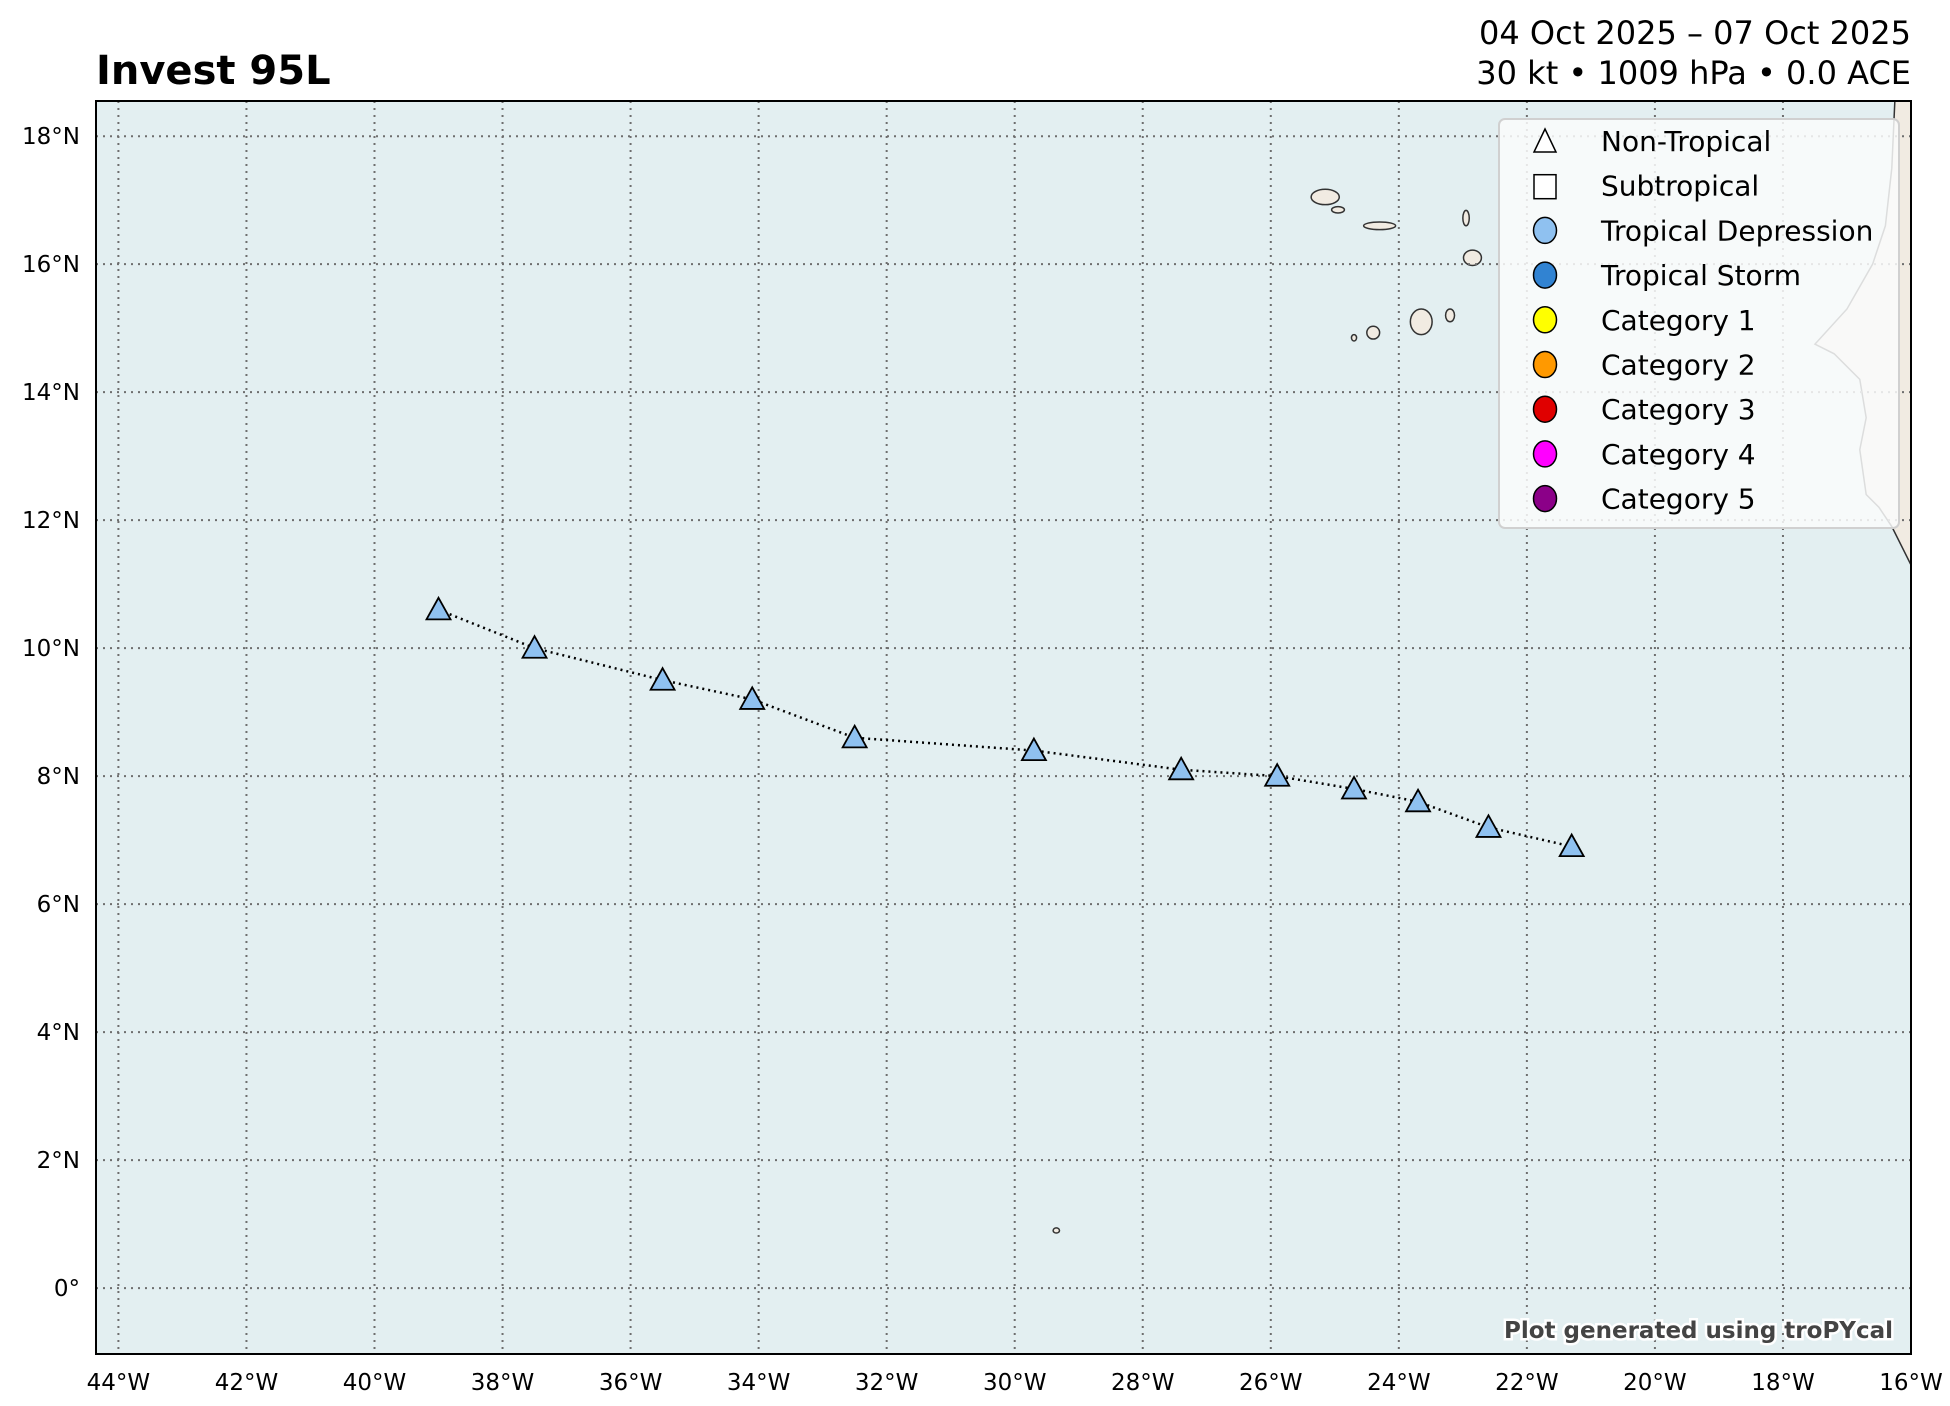  I want to click on y-tick-label: 18°N, so click(51, 137).